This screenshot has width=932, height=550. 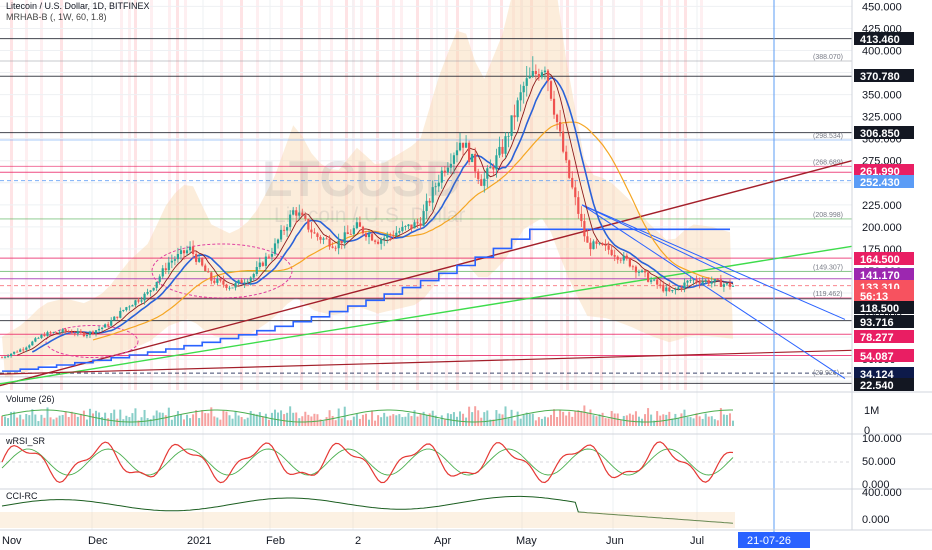 What do you see at coordinates (828, 268) in the screenshot?
I see `fib-label: (149.307)` at bounding box center [828, 268].